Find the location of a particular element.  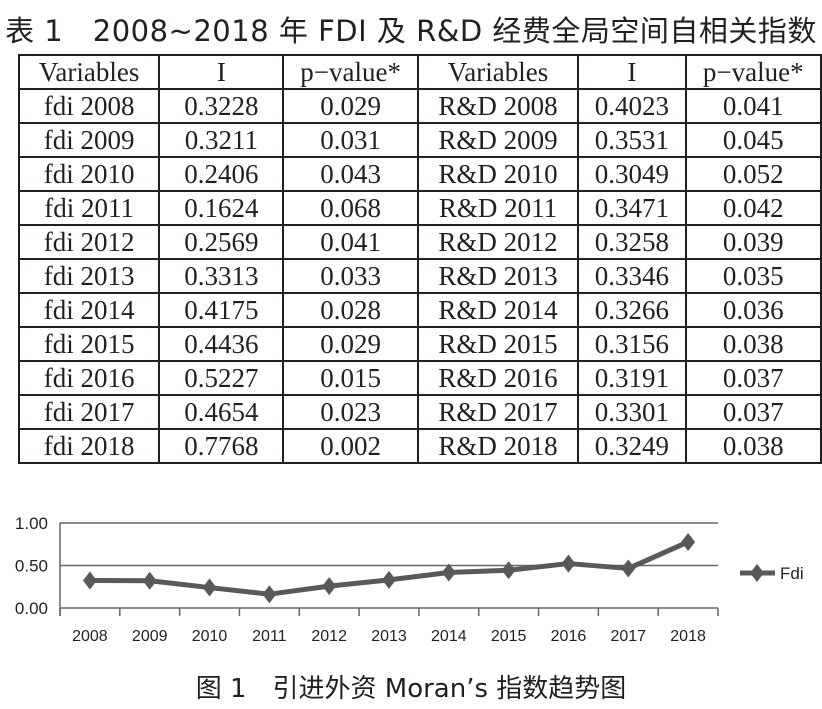

table-row: fdi 2010 0.2406 0.043 R&D 2010 0.3049 0.052 is located at coordinates (419, 174).